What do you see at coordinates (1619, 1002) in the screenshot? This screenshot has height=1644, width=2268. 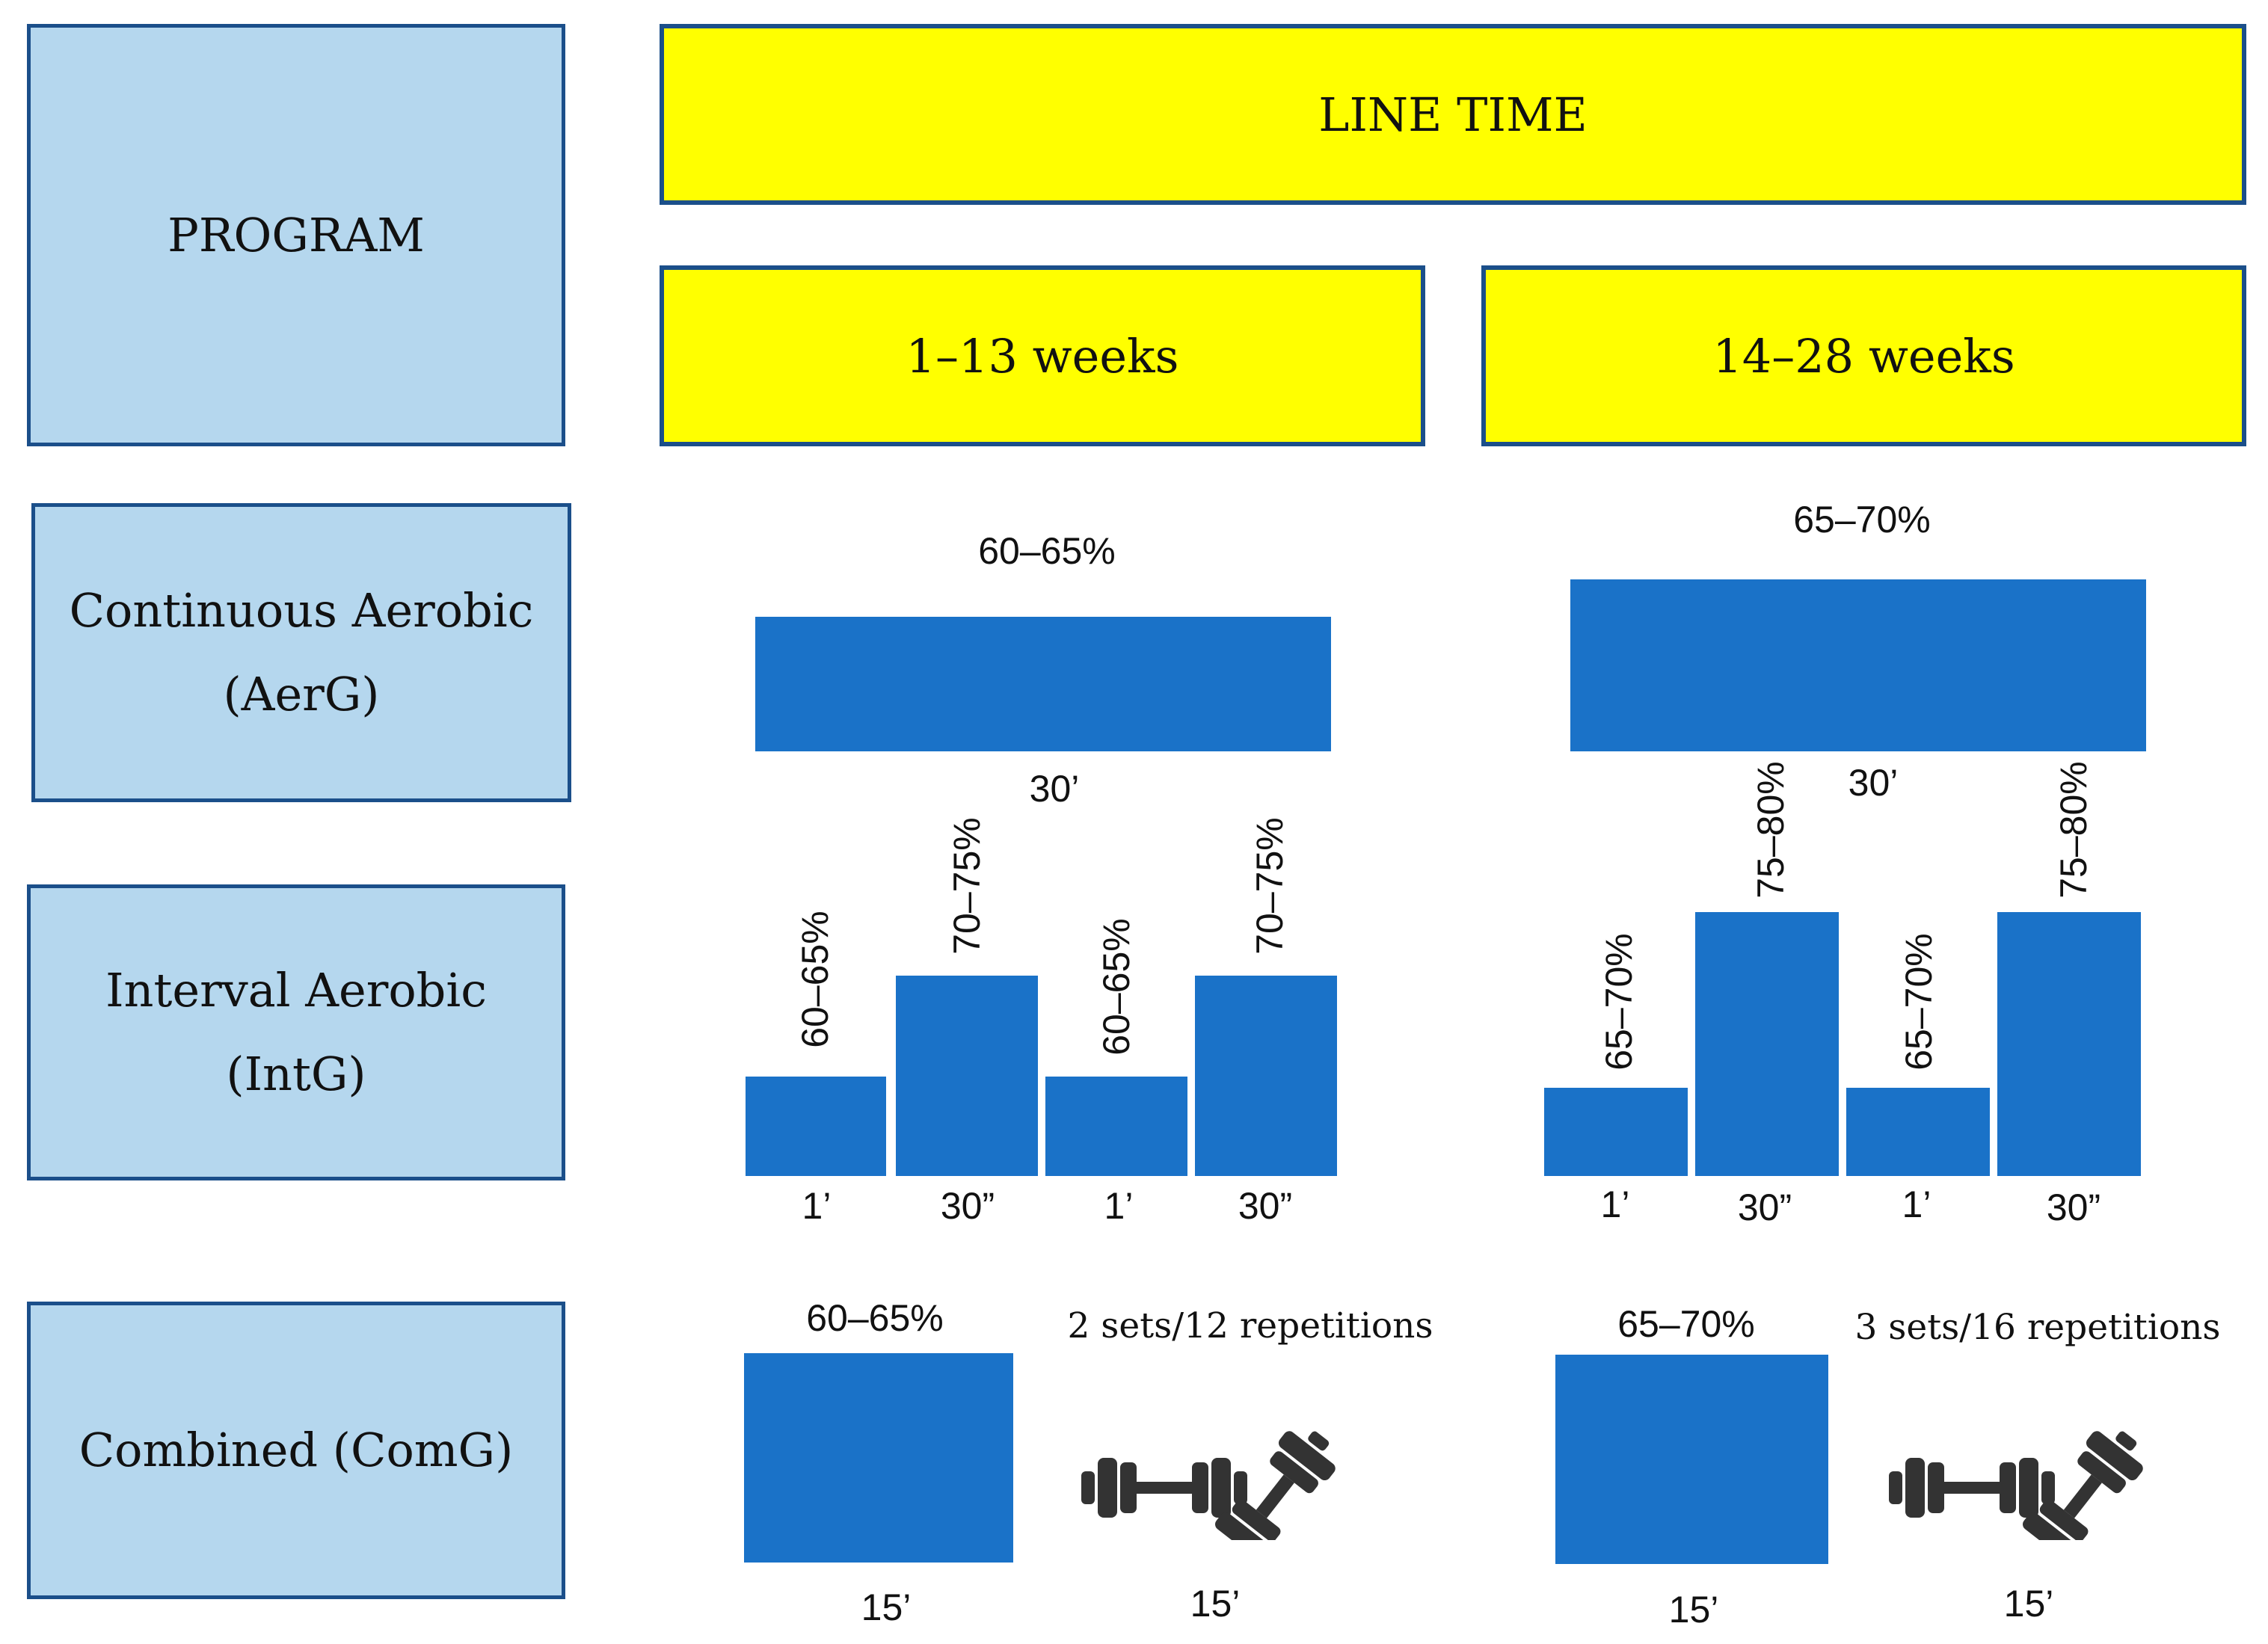 I see `interval-p2-low-intensity-1: 65–70%` at bounding box center [1619, 1002].